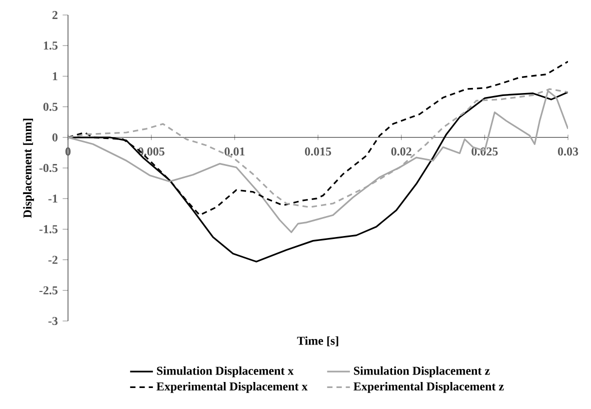  Describe the element at coordinates (55, 15) in the screenshot. I see `y-tick-label: 2` at that location.